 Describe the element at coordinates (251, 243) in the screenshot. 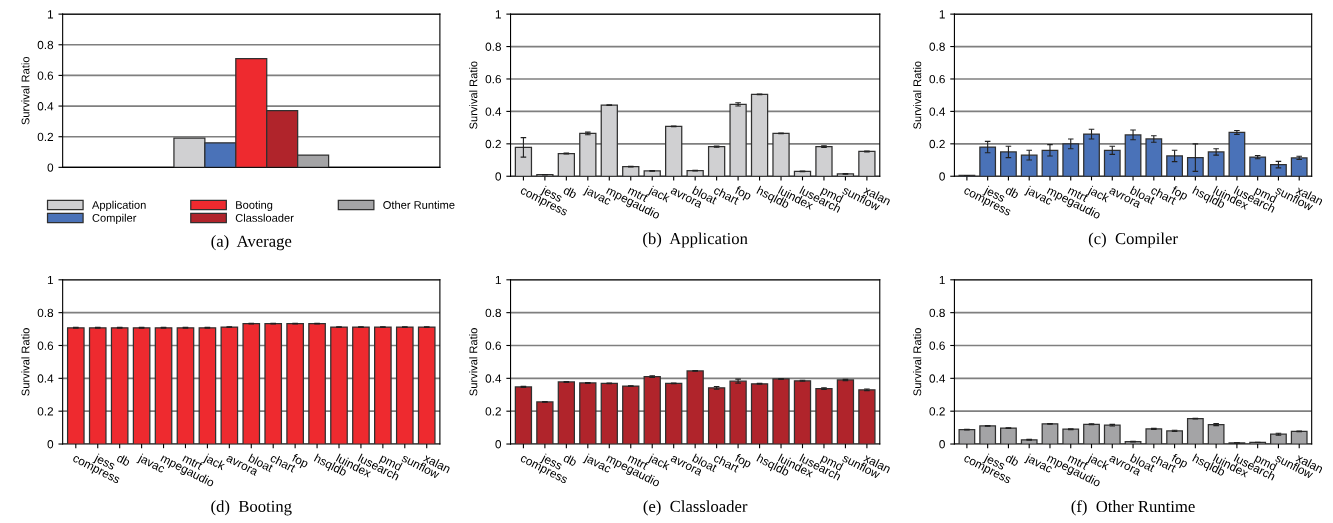

I see `x-axis-title: (a) Average` at that location.